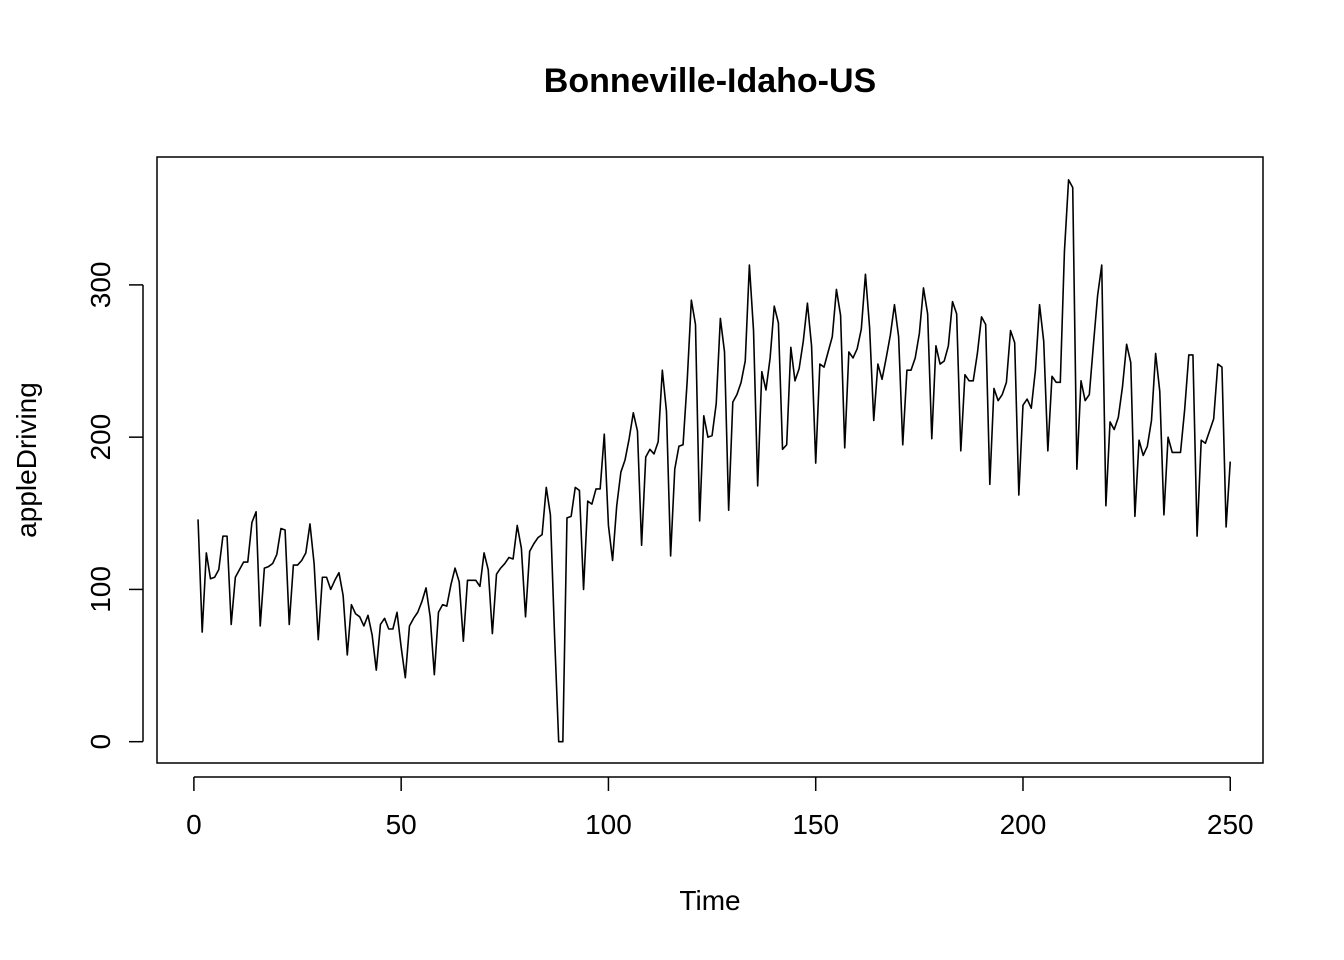 The image size is (1344, 960). Describe the element at coordinates (114, 506) in the screenshot. I see `y-axis: 0 100 200 300` at that location.